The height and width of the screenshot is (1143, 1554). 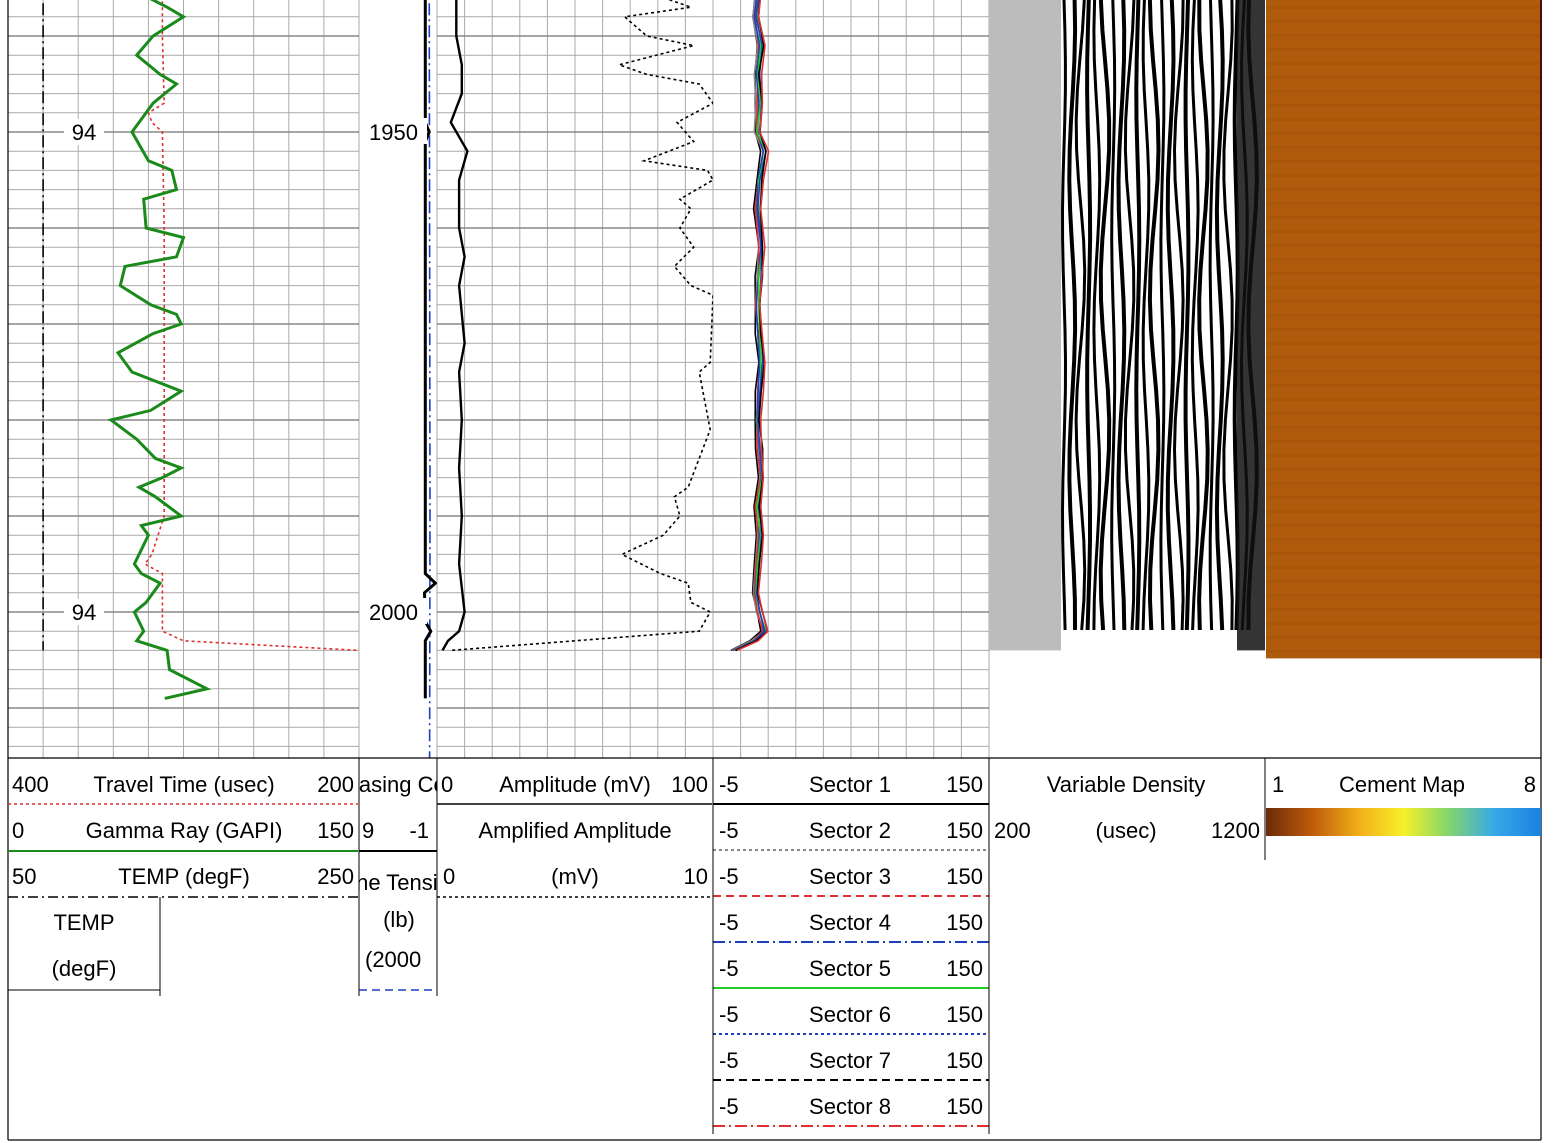 What do you see at coordinates (400, 882) in the screenshot?
I see `tension-title: Line Tension` at bounding box center [400, 882].